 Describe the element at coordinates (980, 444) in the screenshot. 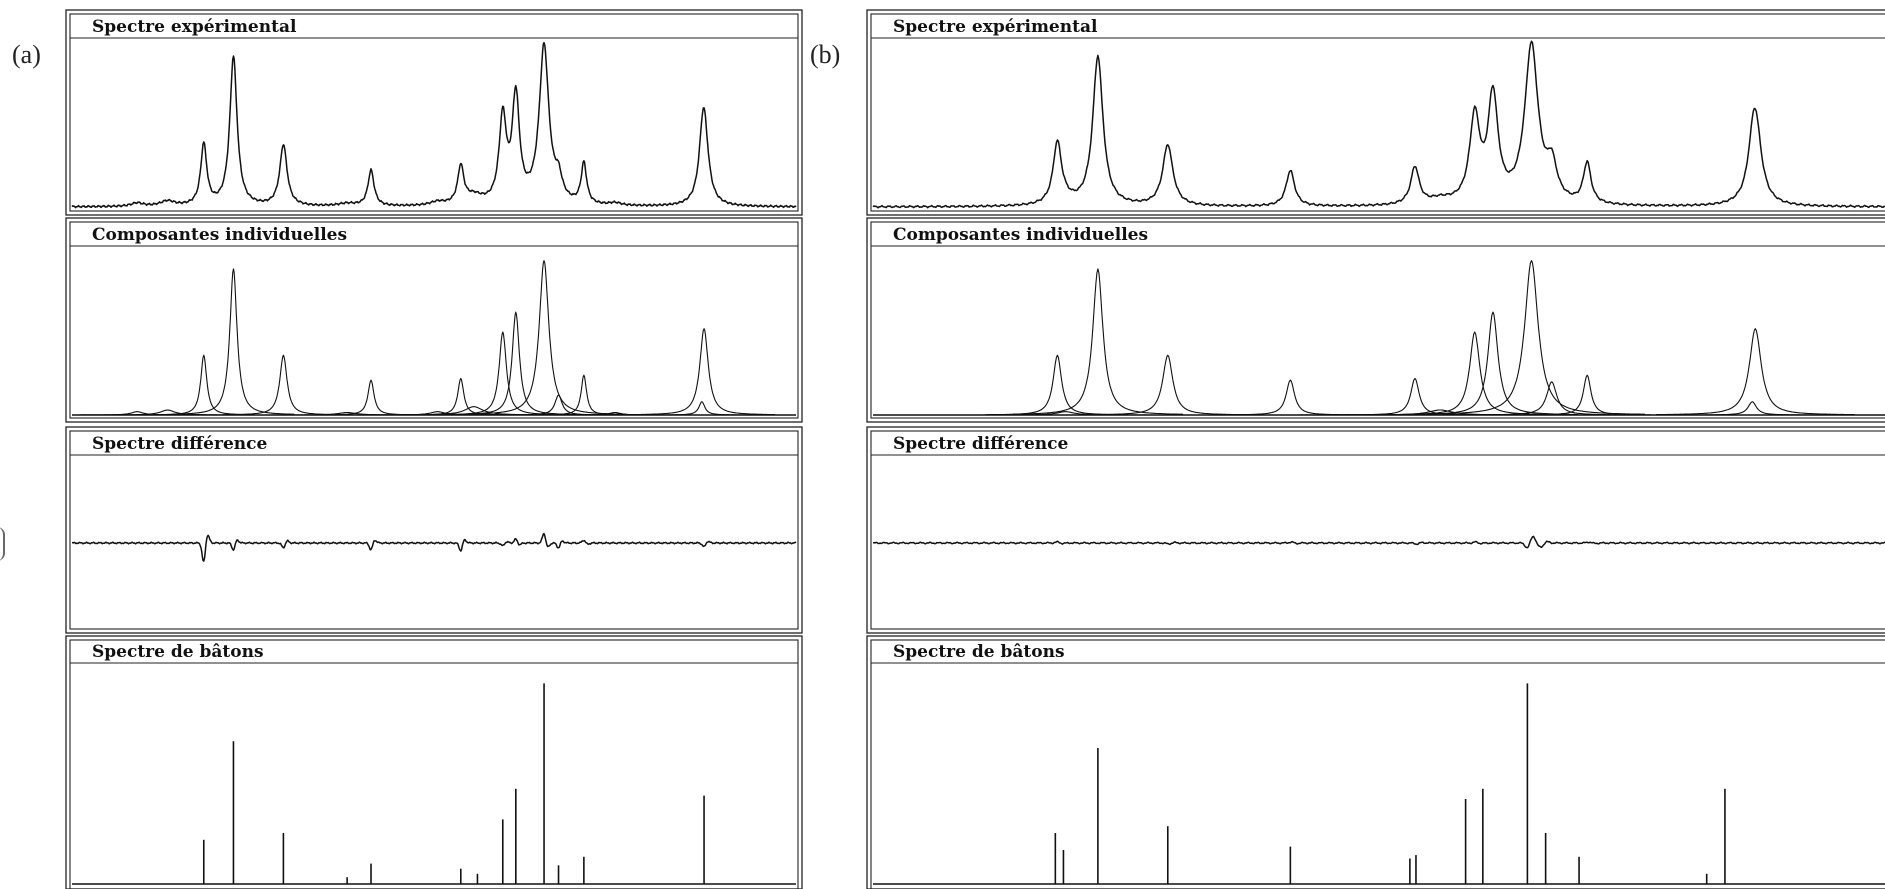

I see `panel-title-difference-b: Spectre différence` at that location.